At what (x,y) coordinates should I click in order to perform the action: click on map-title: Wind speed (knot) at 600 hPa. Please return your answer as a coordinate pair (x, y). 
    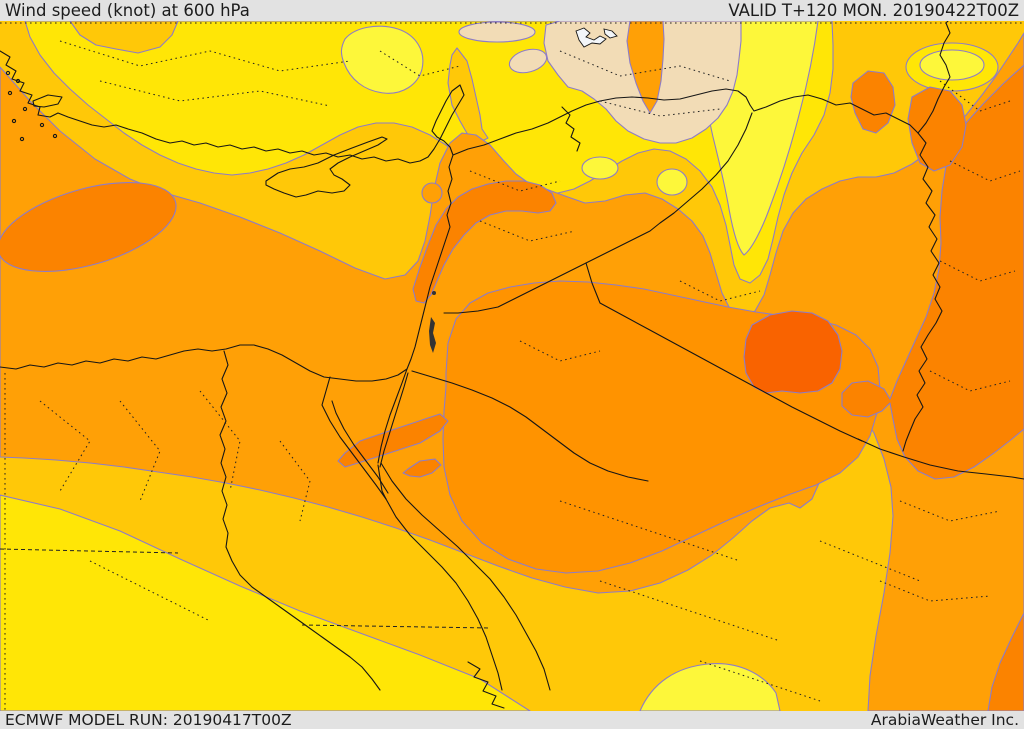
    Looking at the image, I should click on (127, 10).